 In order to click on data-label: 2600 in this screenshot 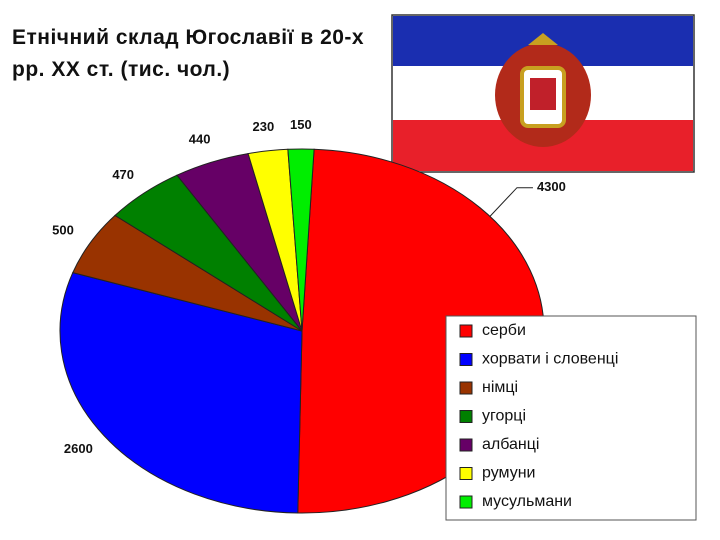, I will do `click(78, 448)`.